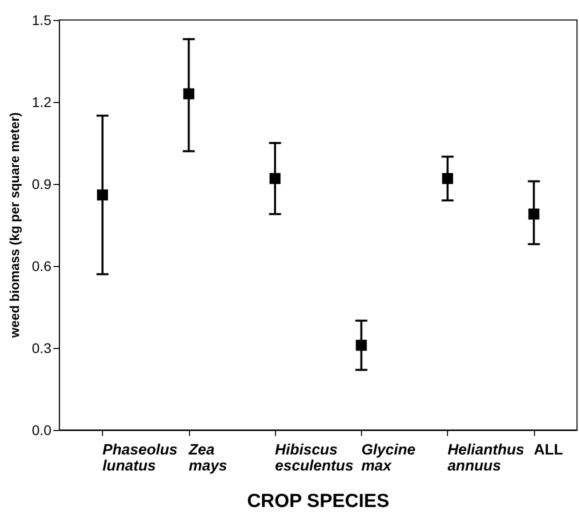 This screenshot has width=579, height=519. What do you see at coordinates (388, 458) in the screenshot?
I see `x-tick-label: Glycine max` at bounding box center [388, 458].